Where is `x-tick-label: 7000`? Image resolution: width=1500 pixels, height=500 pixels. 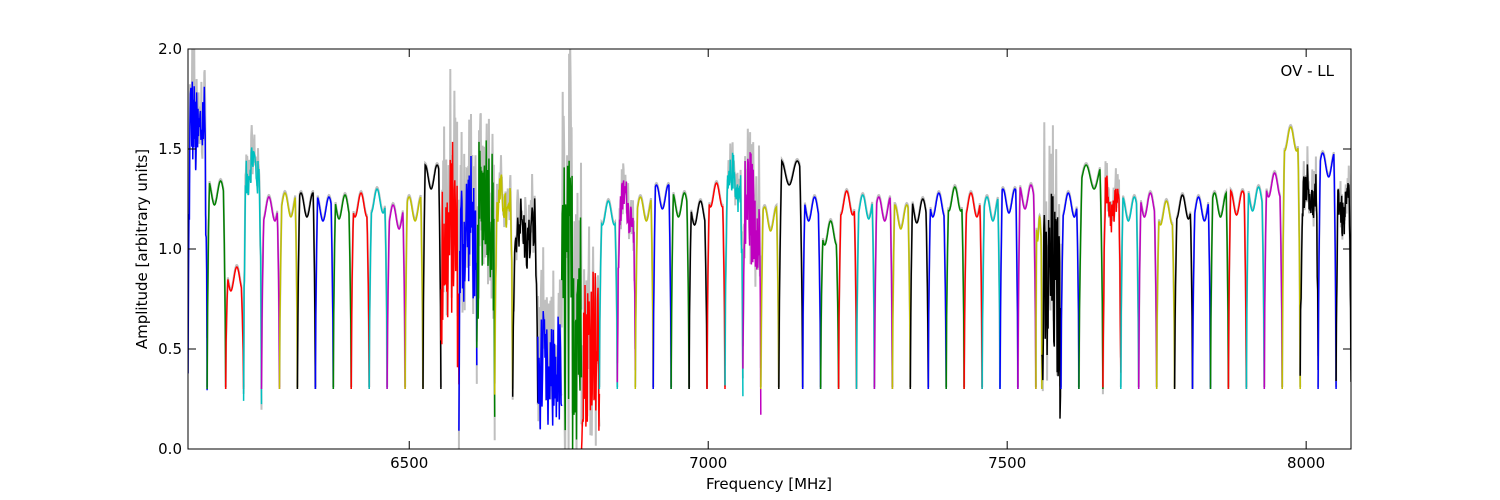 x-tick-label: 7000 is located at coordinates (708, 463).